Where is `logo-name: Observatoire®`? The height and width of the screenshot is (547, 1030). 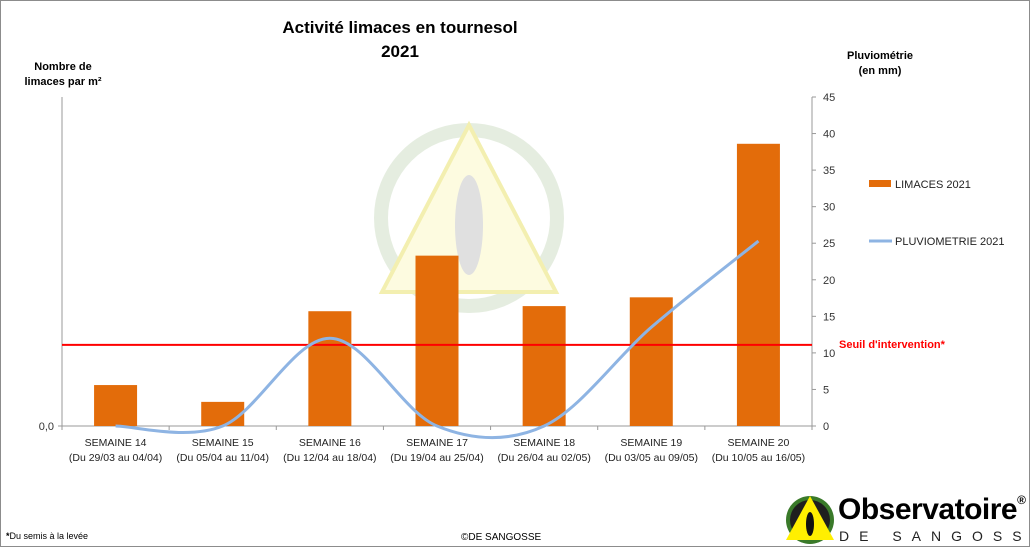 logo-name: Observatoire® is located at coordinates (932, 509).